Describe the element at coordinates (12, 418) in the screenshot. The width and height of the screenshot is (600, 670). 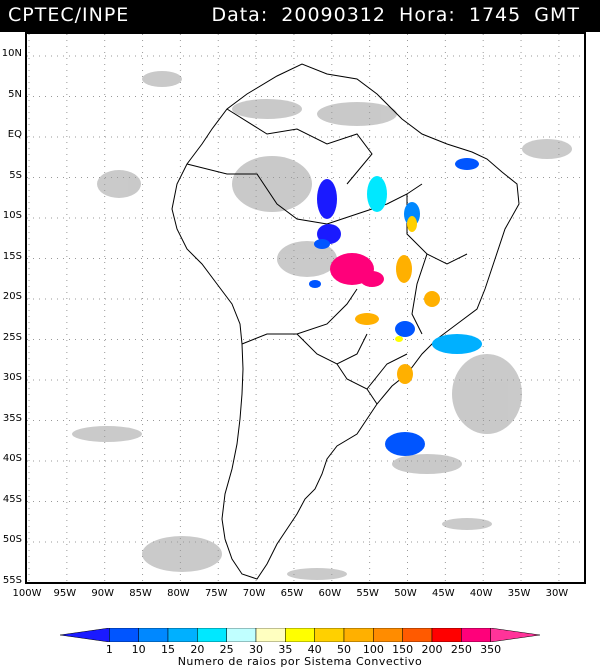
I see `lat-label: 35S` at that location.